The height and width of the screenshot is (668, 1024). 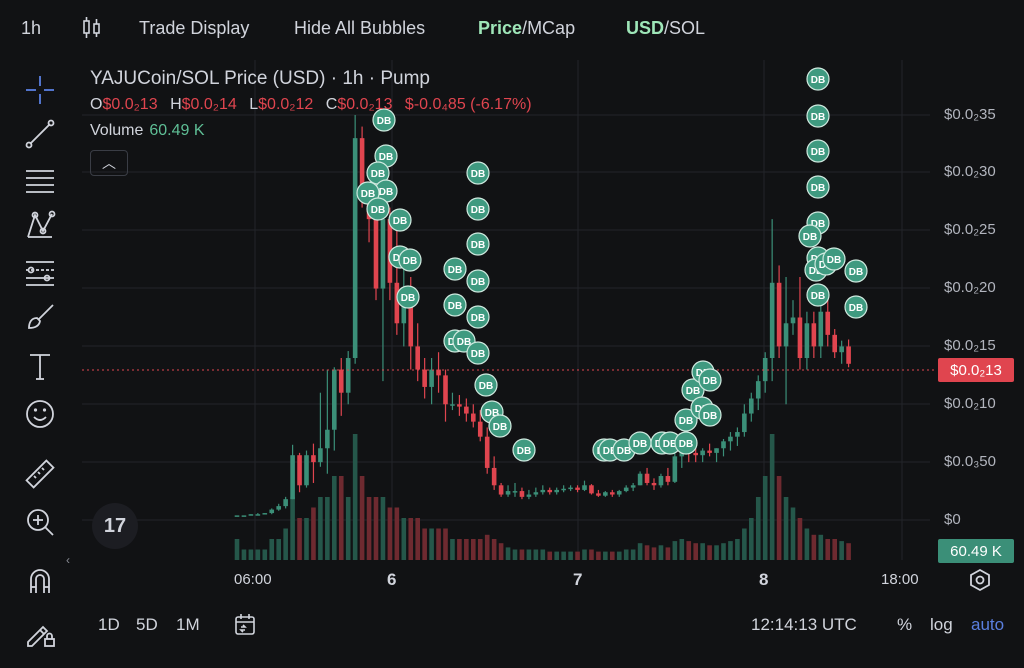 I want to click on time-axis-label: 7, so click(x=578, y=579).